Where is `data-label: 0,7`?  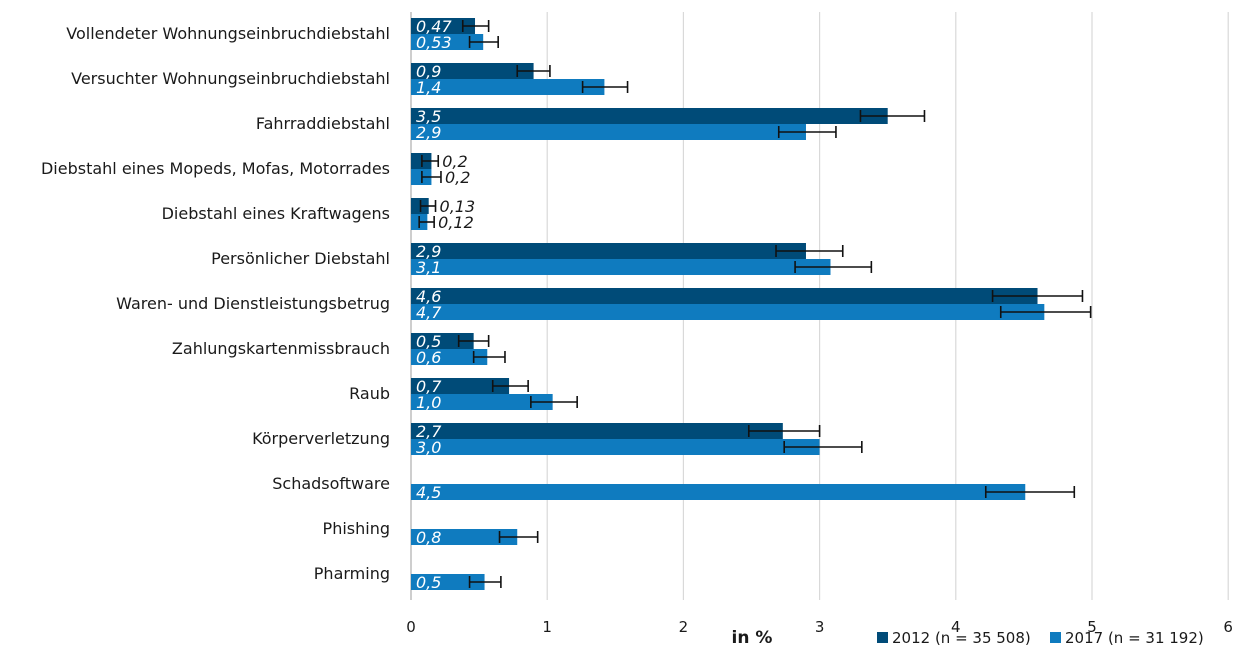 data-label: 0,7 is located at coordinates (429, 386).